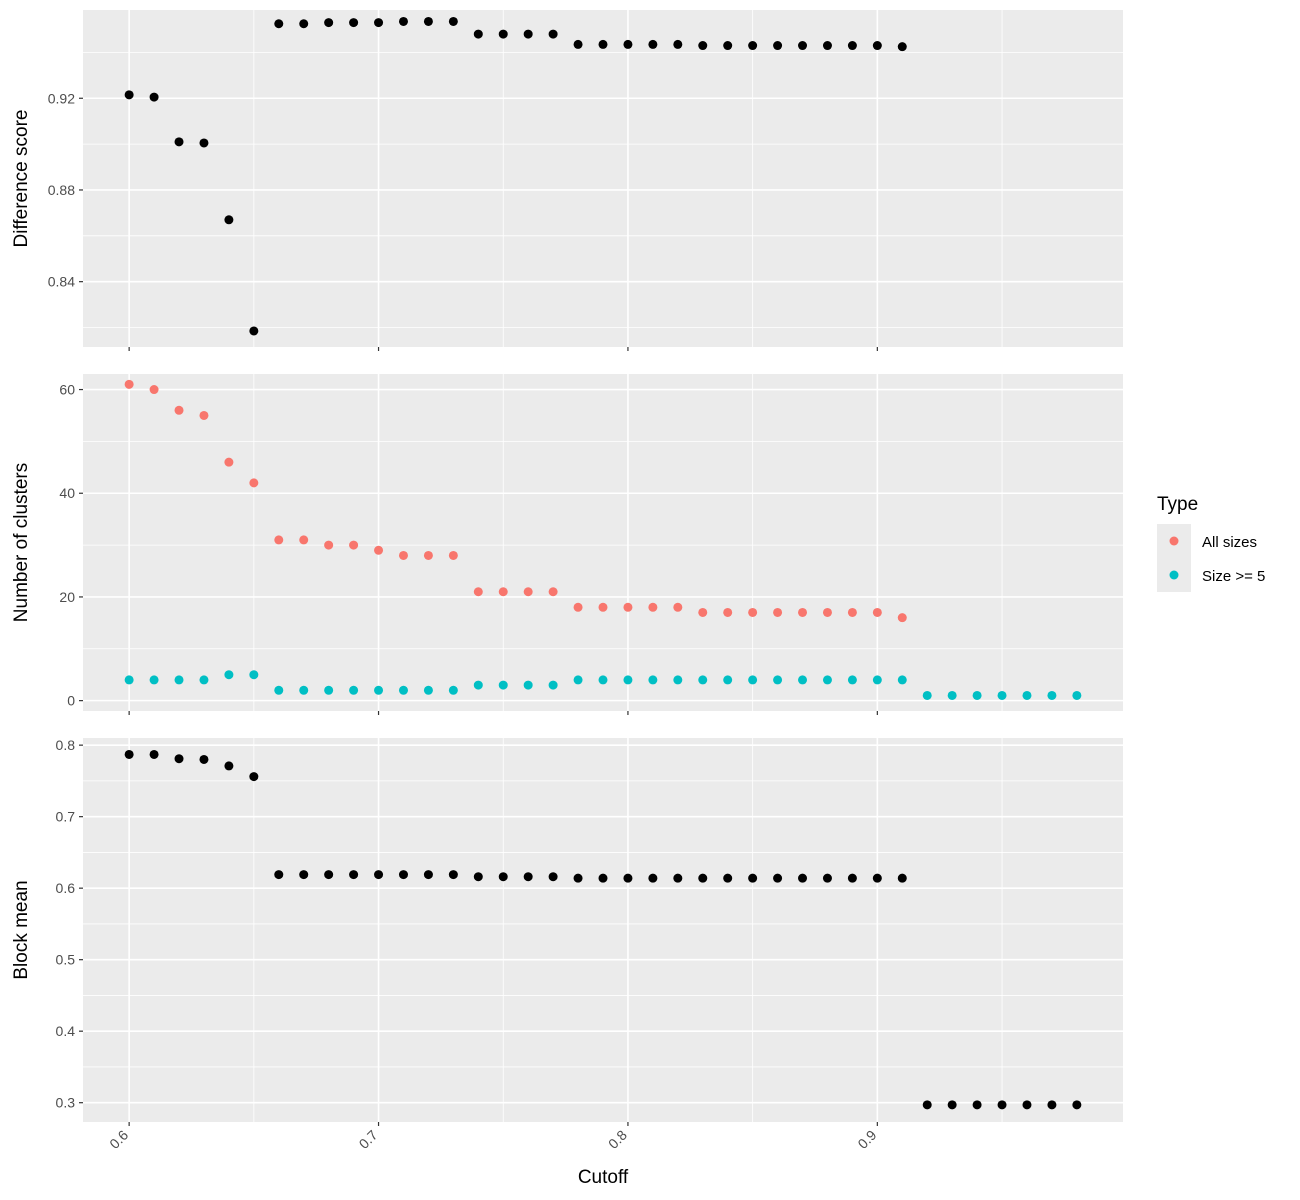  Describe the element at coordinates (1229, 542) in the screenshot. I see `legend-label-all-sizes: All sizes` at that location.